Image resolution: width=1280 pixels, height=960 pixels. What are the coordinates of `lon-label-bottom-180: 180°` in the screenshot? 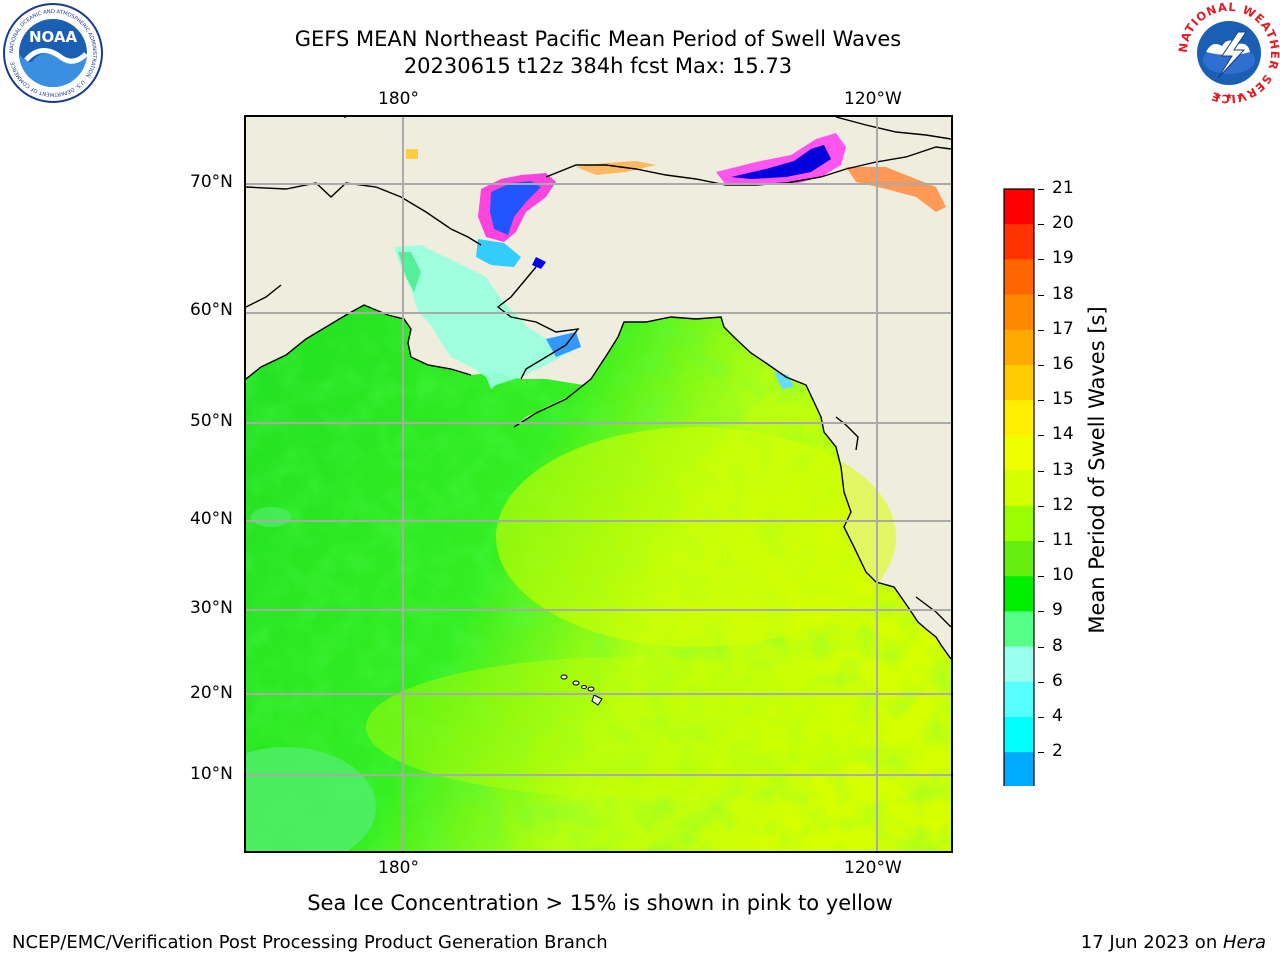 It's located at (398, 868).